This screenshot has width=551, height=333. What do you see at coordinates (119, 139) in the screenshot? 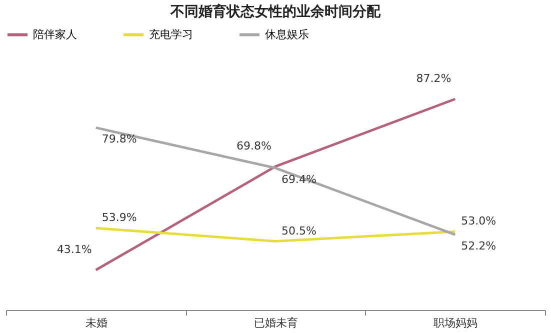
I see `data-label: 79.8%` at bounding box center [119, 139].